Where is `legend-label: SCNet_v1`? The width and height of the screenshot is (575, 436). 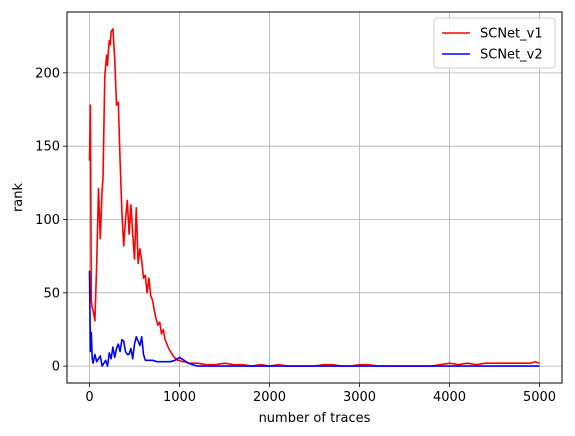
legend-label: SCNet_v1 is located at coordinates (511, 34).